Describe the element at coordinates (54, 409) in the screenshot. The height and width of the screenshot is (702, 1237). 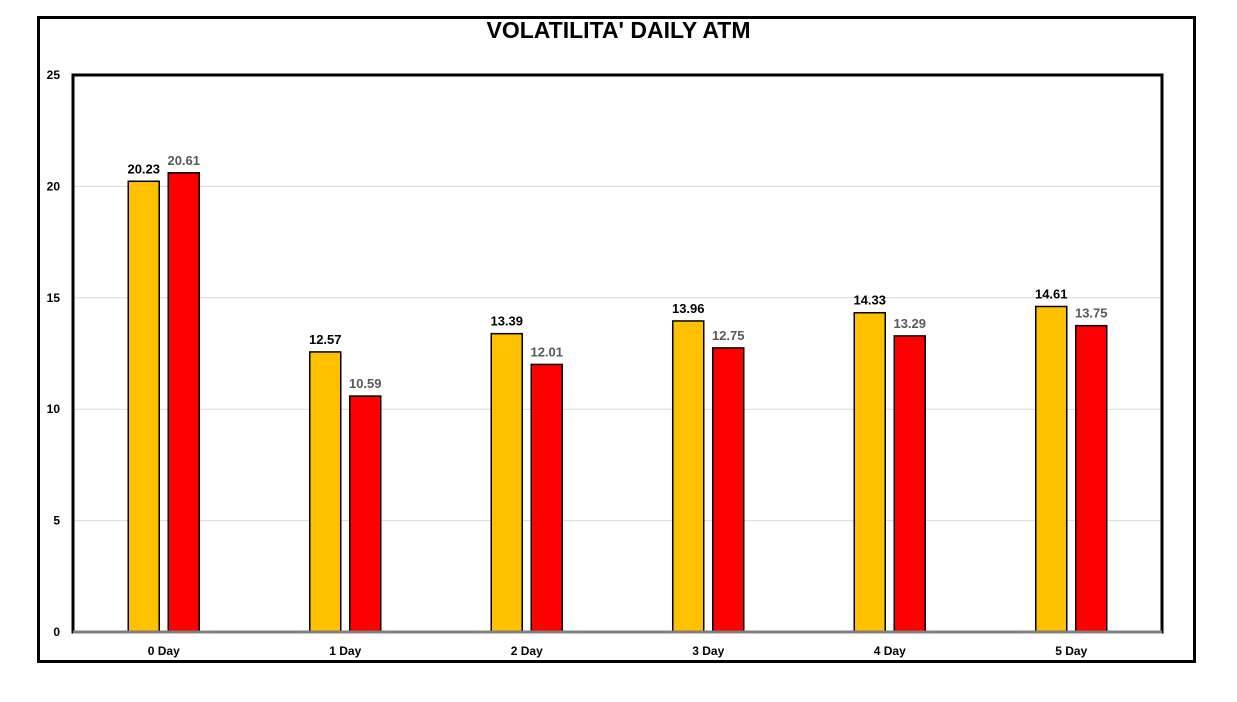
I see `y-tick-label: 10` at that location.